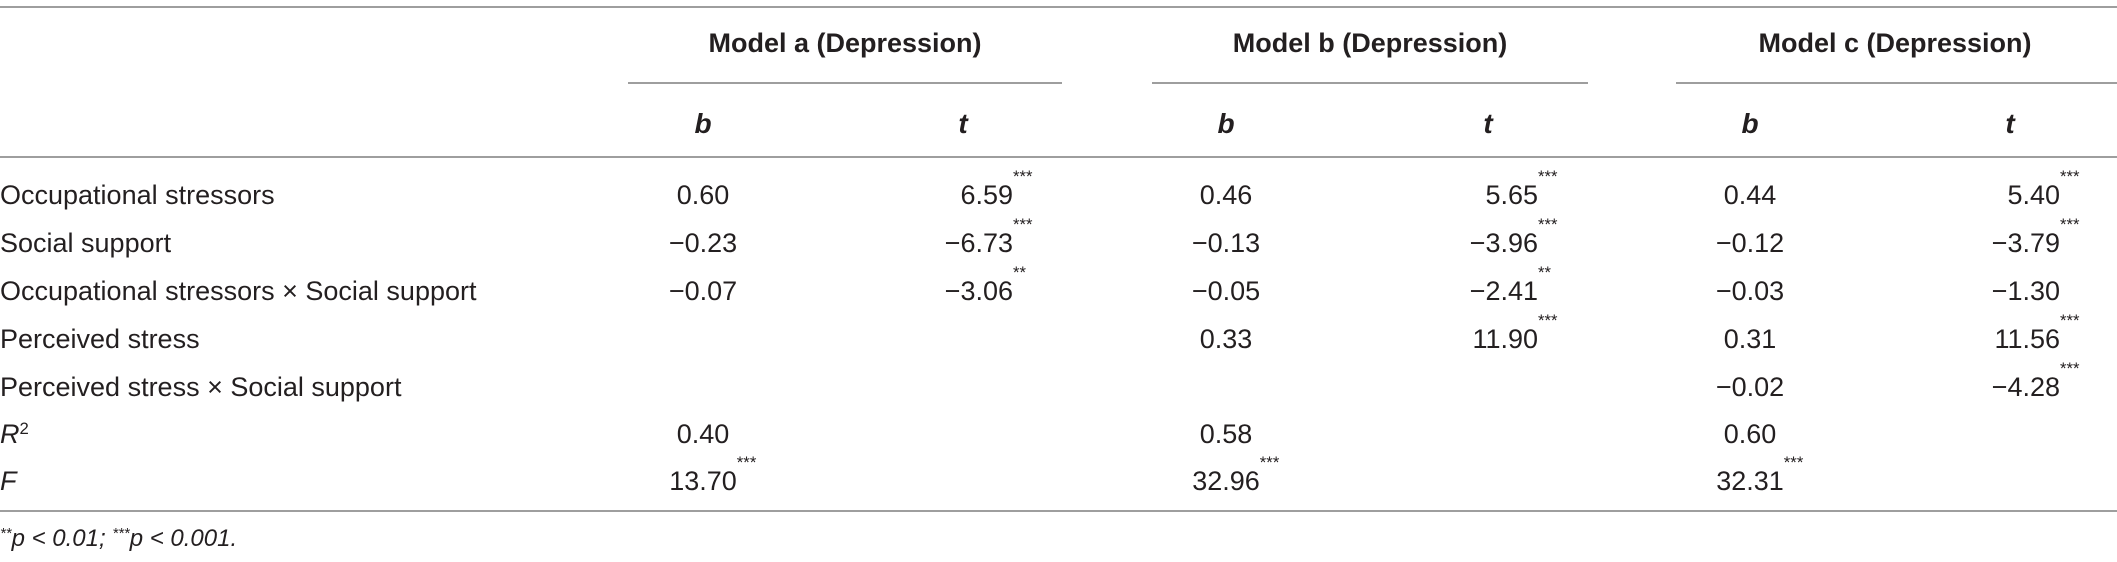 Image resolution: width=2117 pixels, height=562 pixels. I want to click on cell-value: 0.33, so click(1226, 339).